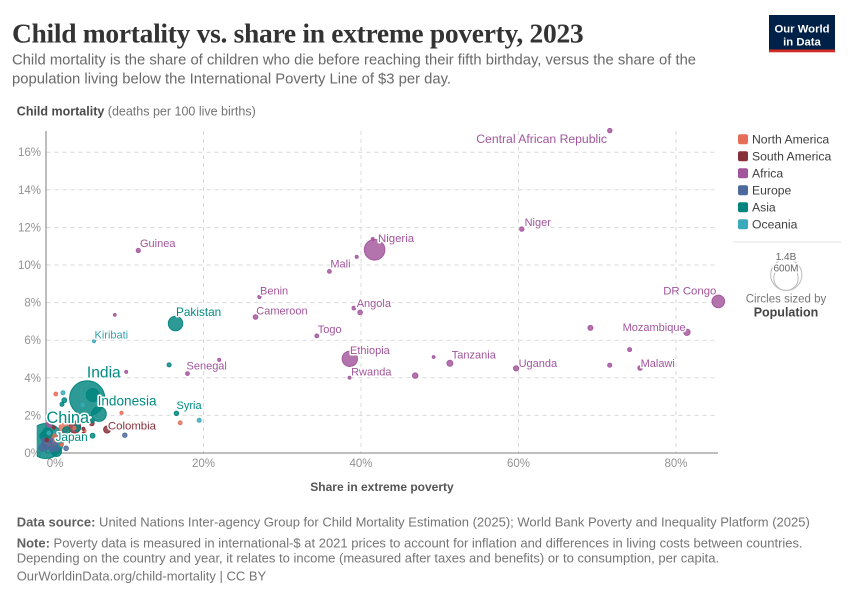 This screenshot has width=850, height=605. Describe the element at coordinates (132, 427) in the screenshot. I see `svg-text: Colombia` at that location.